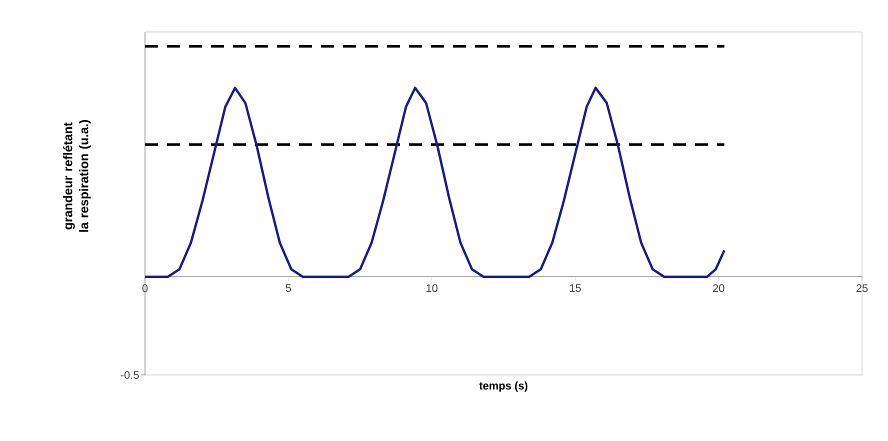  I want to click on x-tick-label: 20, so click(718, 288).